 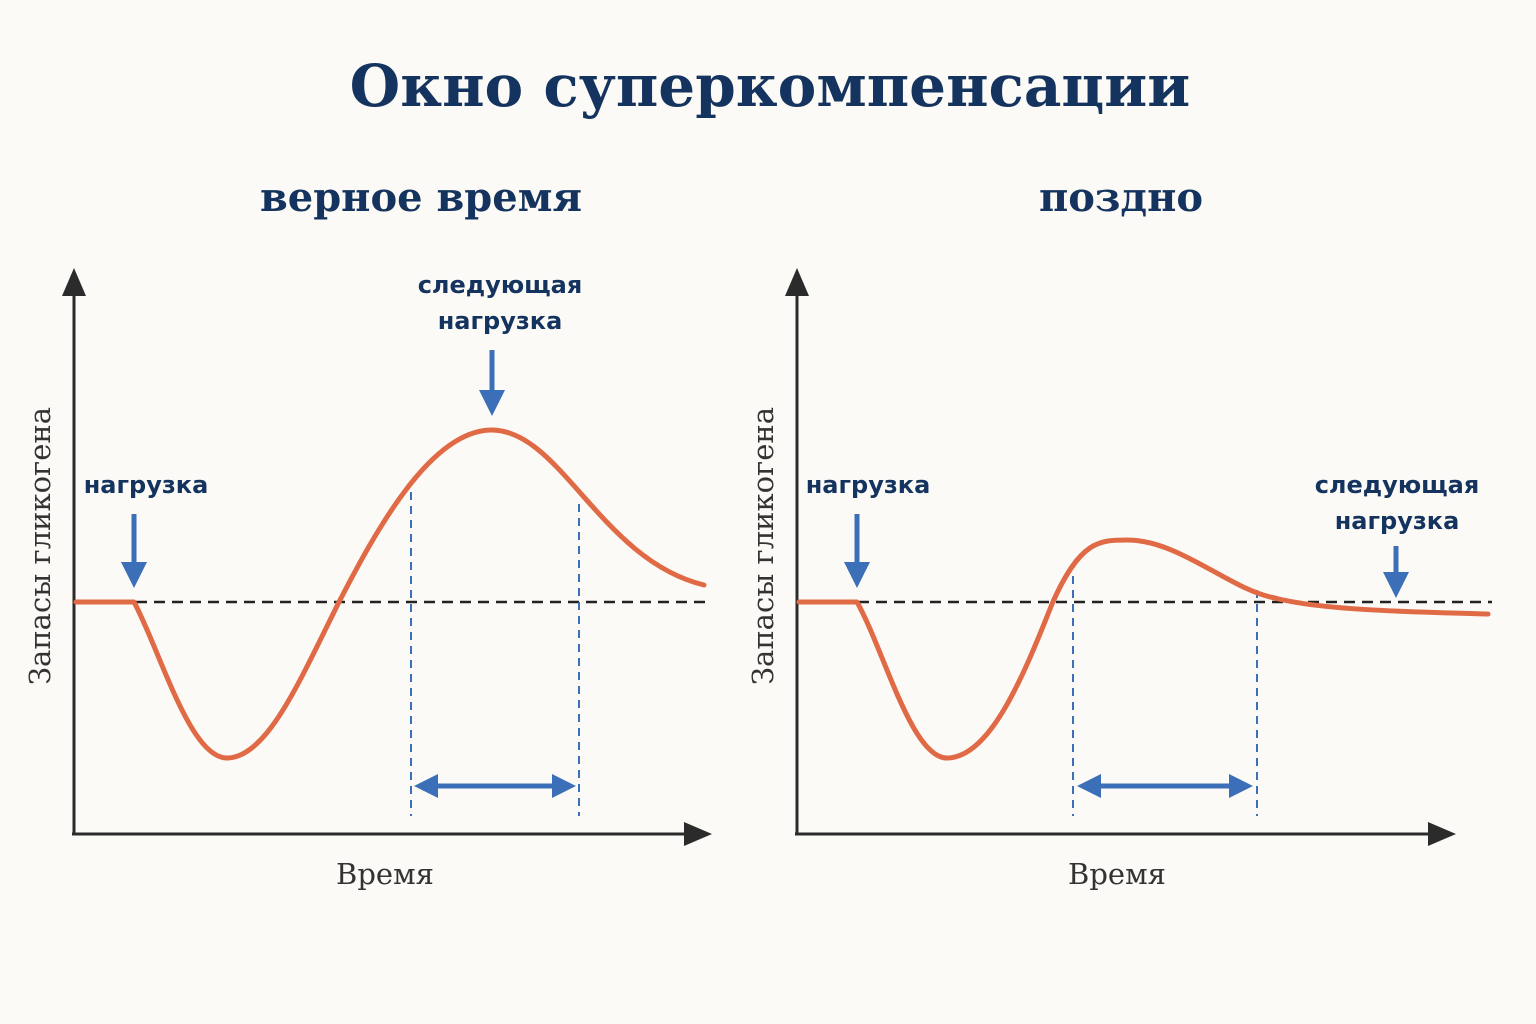 What do you see at coordinates (1397, 485) in the screenshot?
I see `panel-right-next-load-label-line1: следующая` at bounding box center [1397, 485].